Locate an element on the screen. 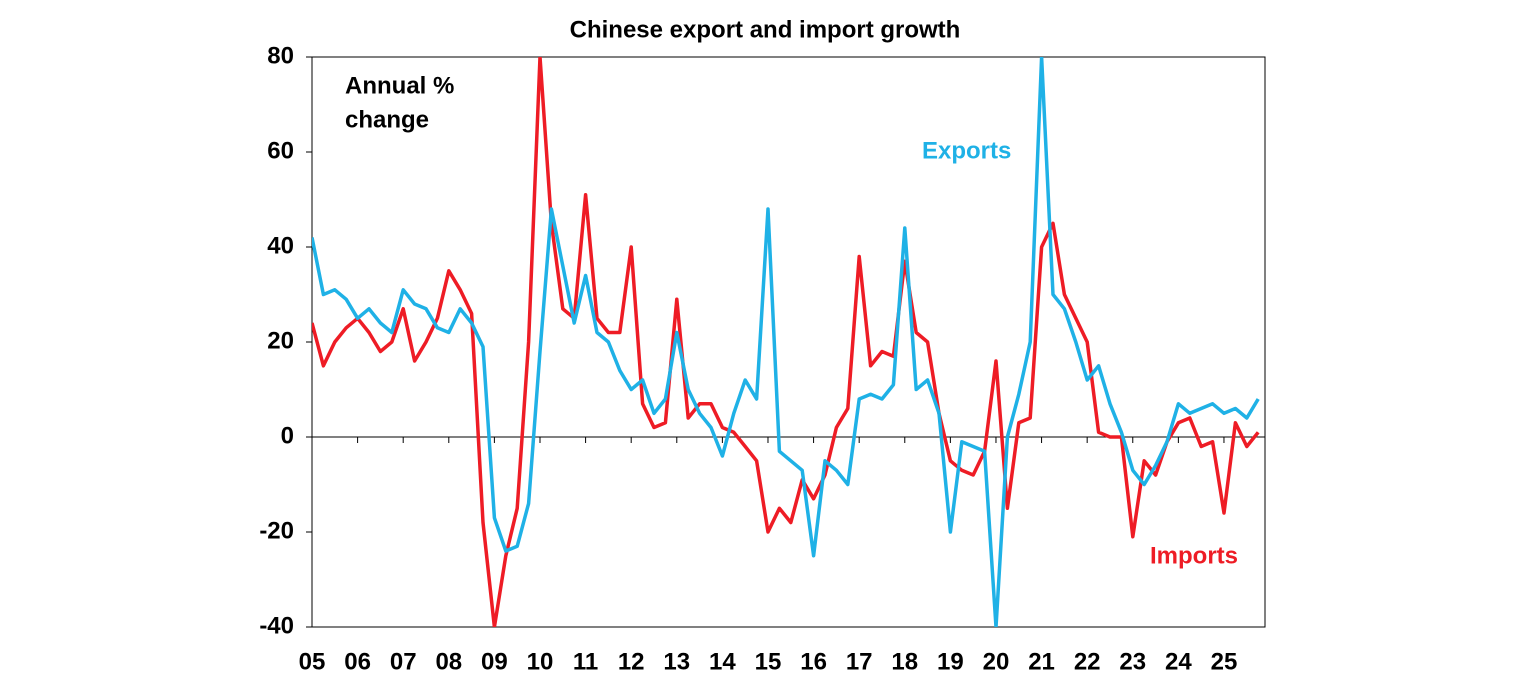  y-tick-label: 80 is located at coordinates (280, 55).